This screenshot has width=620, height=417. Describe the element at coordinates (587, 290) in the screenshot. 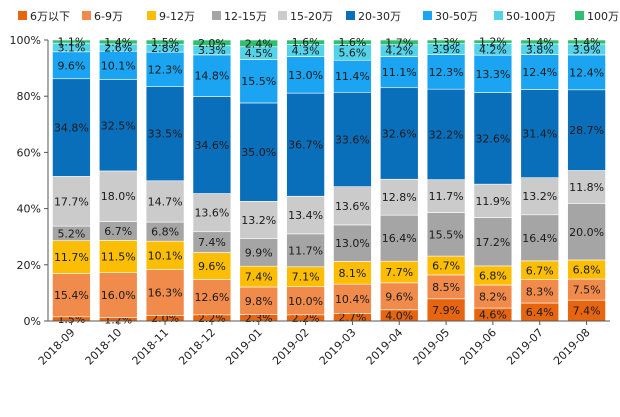

I see `data-label: 7.5%` at that location.